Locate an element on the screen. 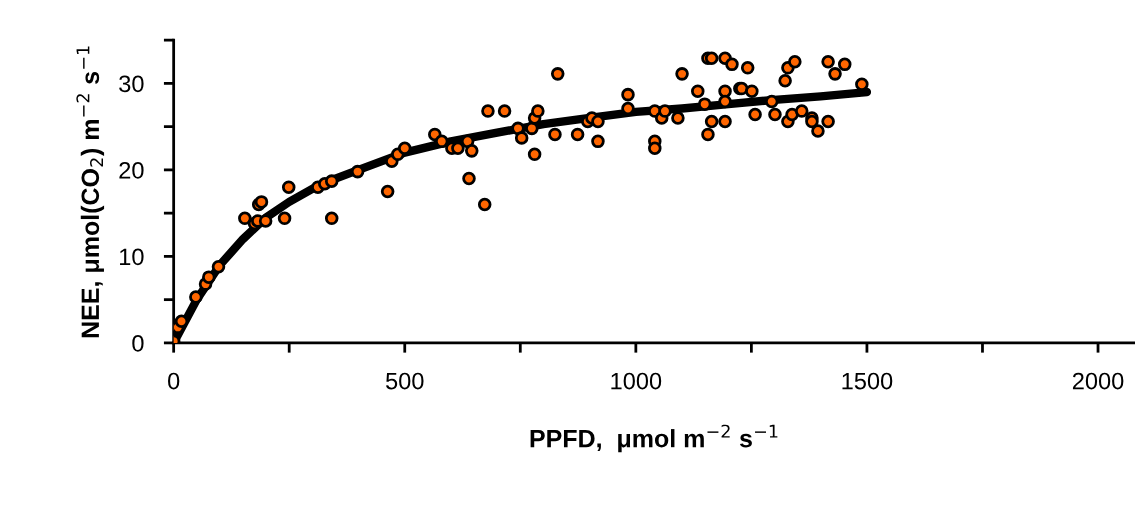 The image size is (1135, 508). y-tick-label: 0 is located at coordinates (138, 343).